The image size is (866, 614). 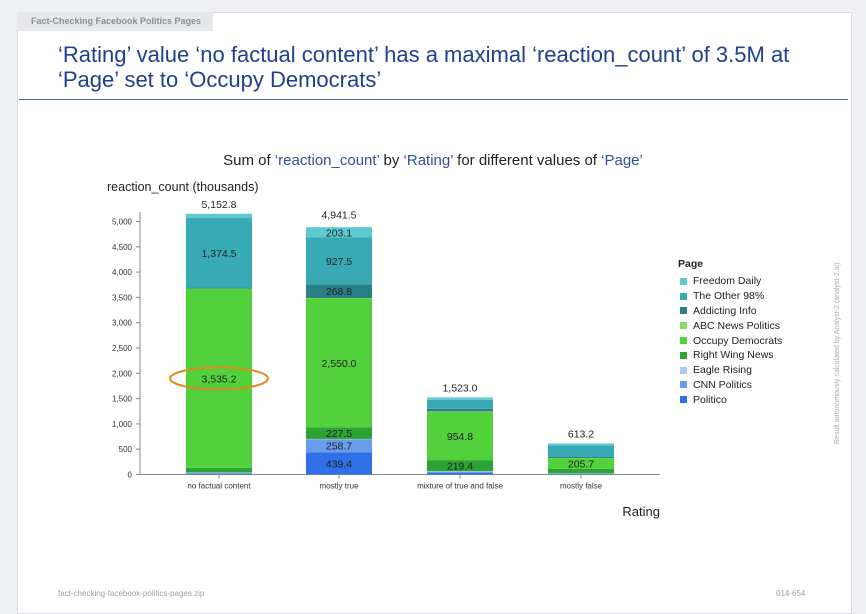 I want to click on legend-item: Occupy Democrats, so click(x=730, y=340).